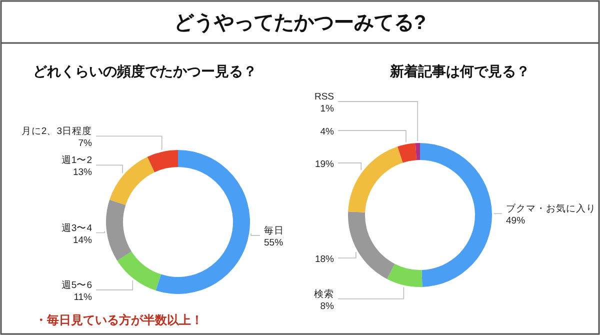  I want to click on data-label: 7%, so click(85, 144).